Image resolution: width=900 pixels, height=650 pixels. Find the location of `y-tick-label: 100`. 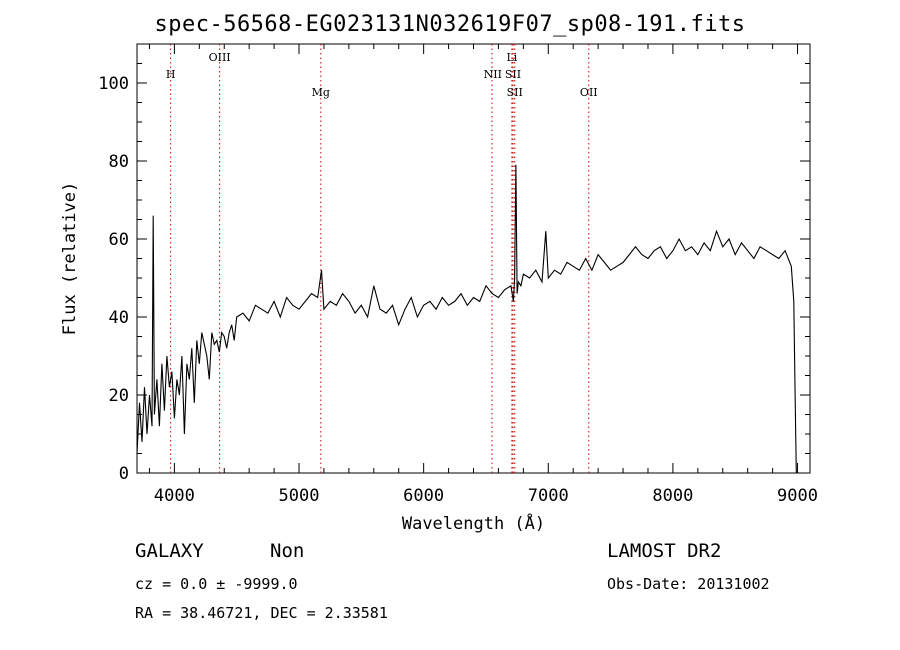

y-tick-label: 100 is located at coordinates (113, 84).